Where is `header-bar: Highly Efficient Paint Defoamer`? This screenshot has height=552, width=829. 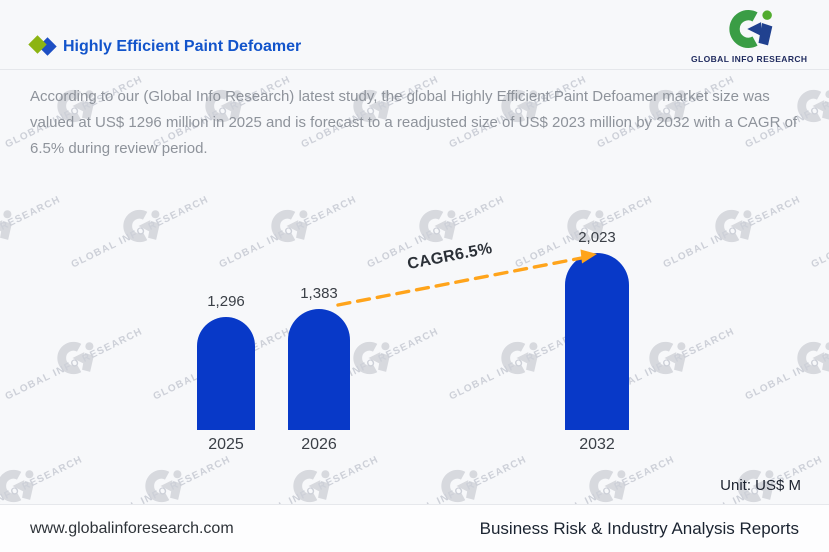
header-bar: Highly Efficient Paint Defoamer is located at coordinates (414, 35).